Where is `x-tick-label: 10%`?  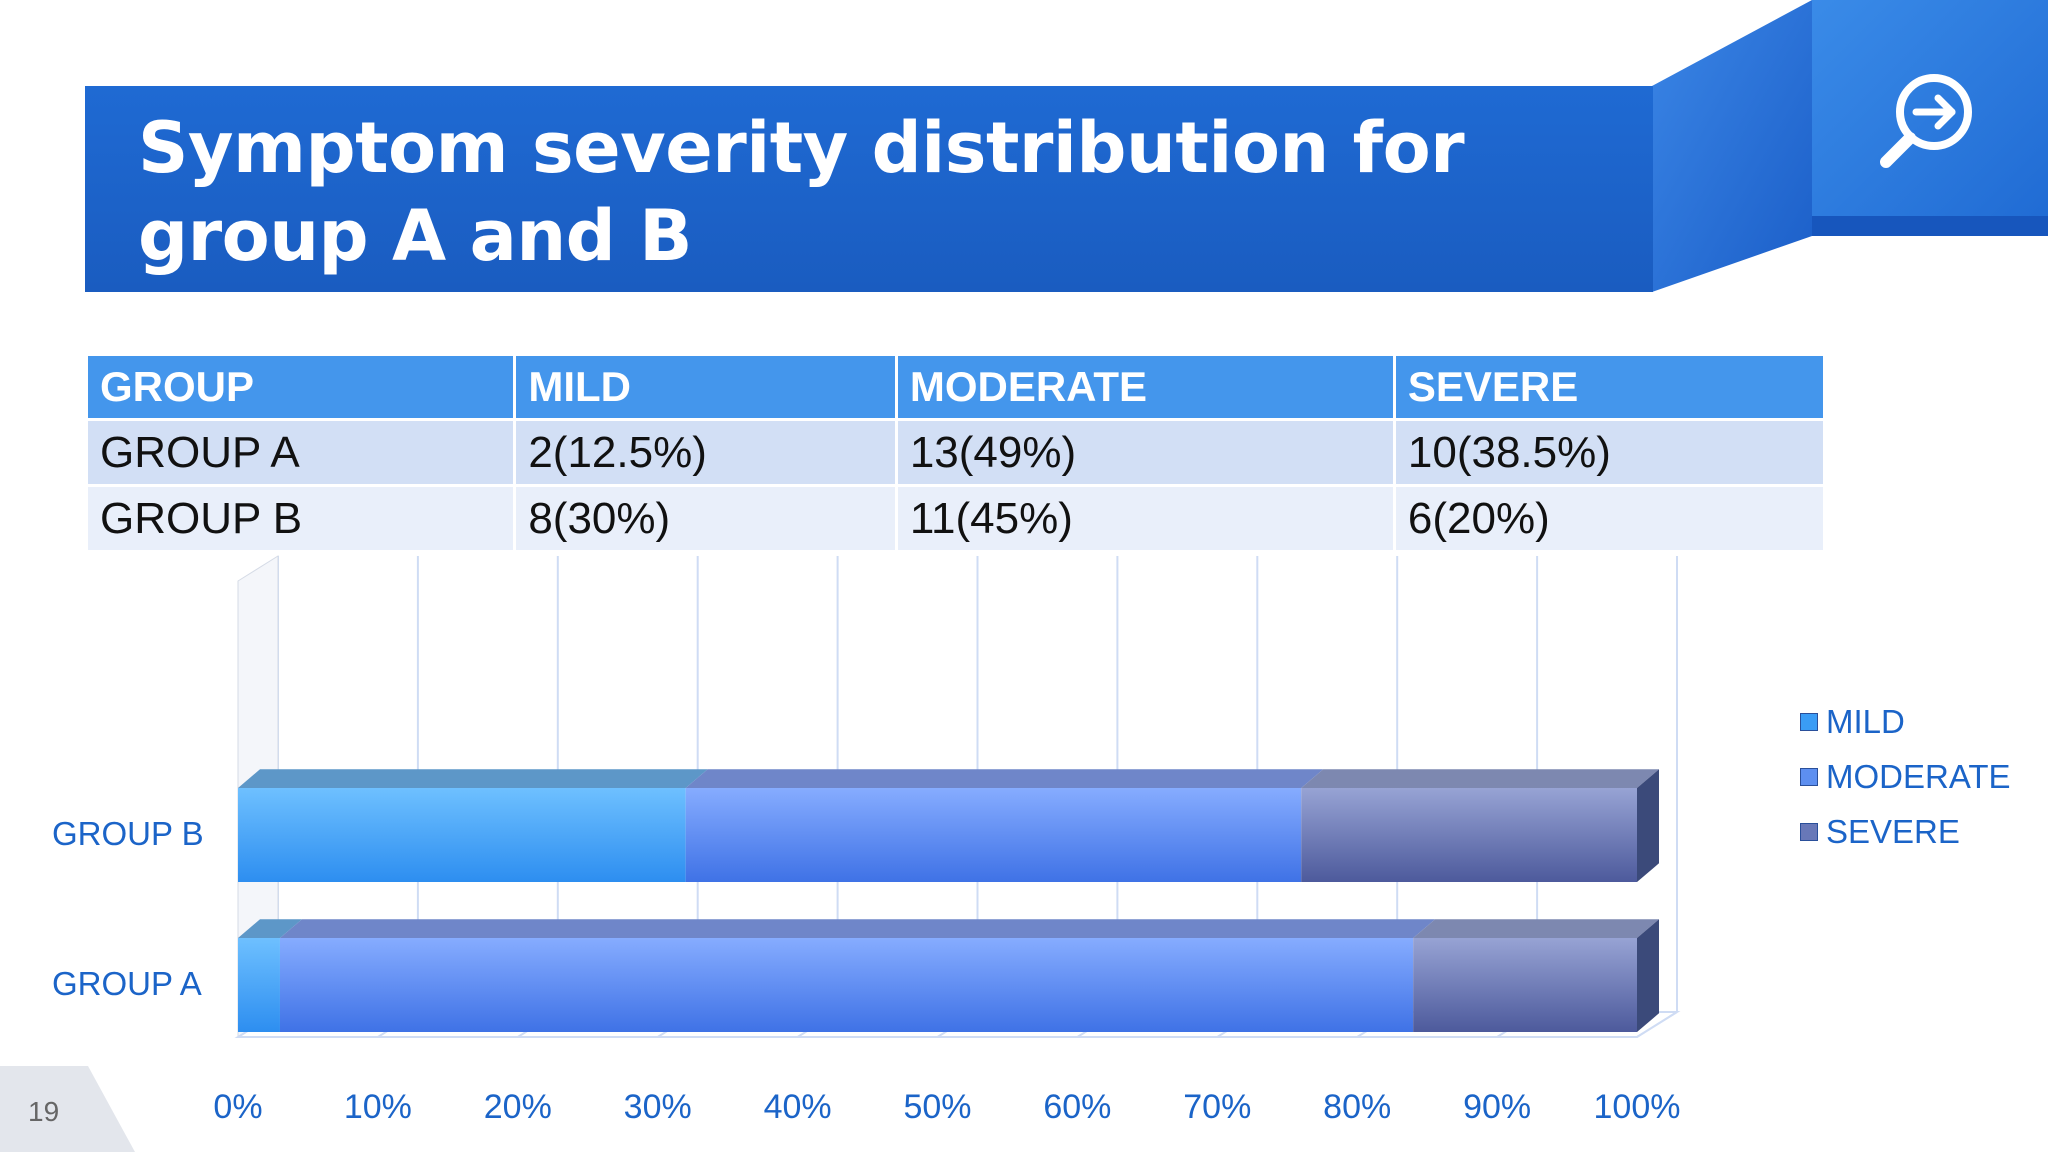 x-tick-label: 10% is located at coordinates (377, 1107).